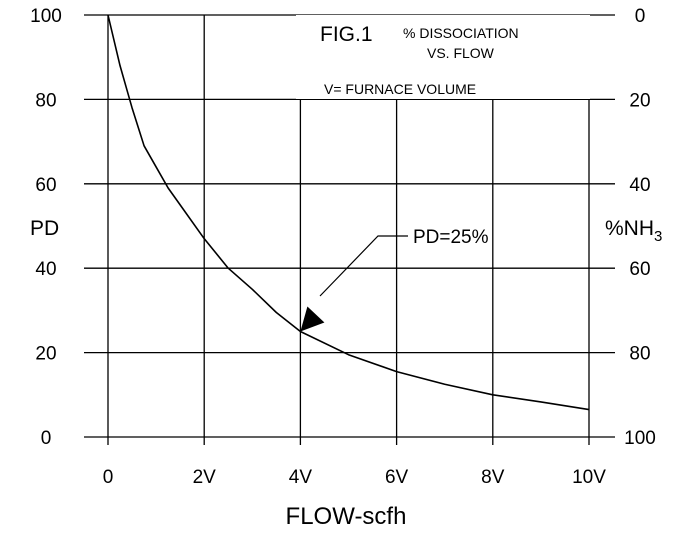  What do you see at coordinates (46, 16) in the screenshot?
I see `y-tick-label-left: 100` at bounding box center [46, 16].